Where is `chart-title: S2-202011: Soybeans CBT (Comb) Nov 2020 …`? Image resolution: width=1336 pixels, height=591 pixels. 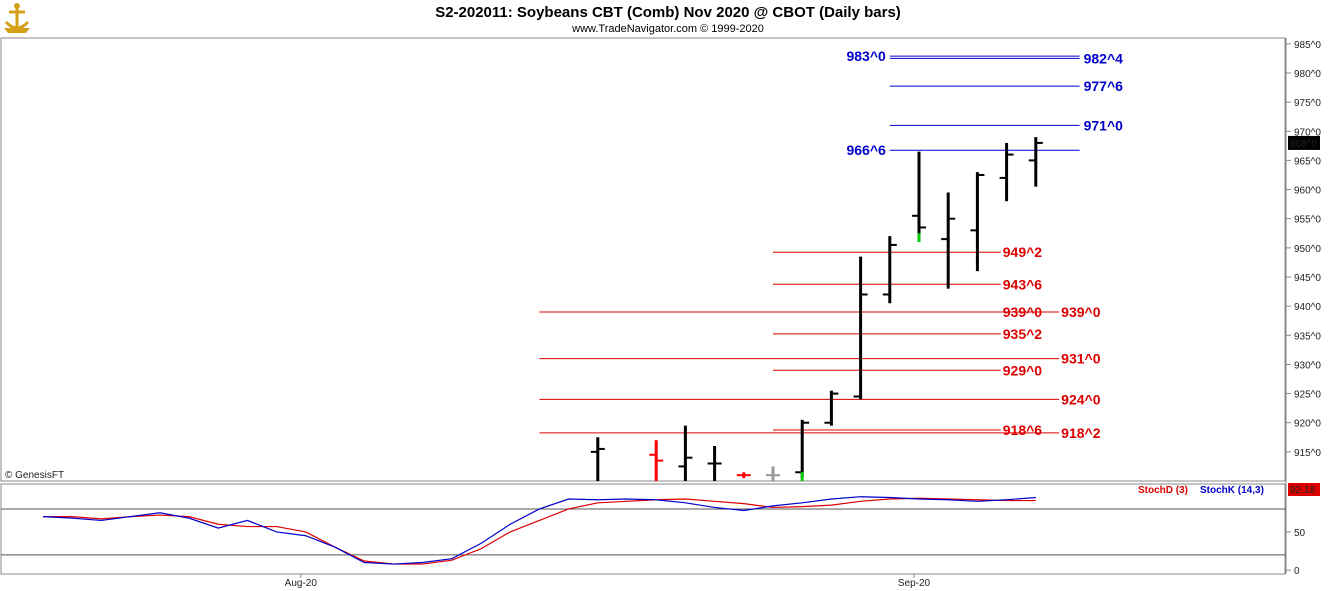 chart-title: S2-202011: Soybeans CBT (Comb) Nov 2020 … is located at coordinates (668, 12).